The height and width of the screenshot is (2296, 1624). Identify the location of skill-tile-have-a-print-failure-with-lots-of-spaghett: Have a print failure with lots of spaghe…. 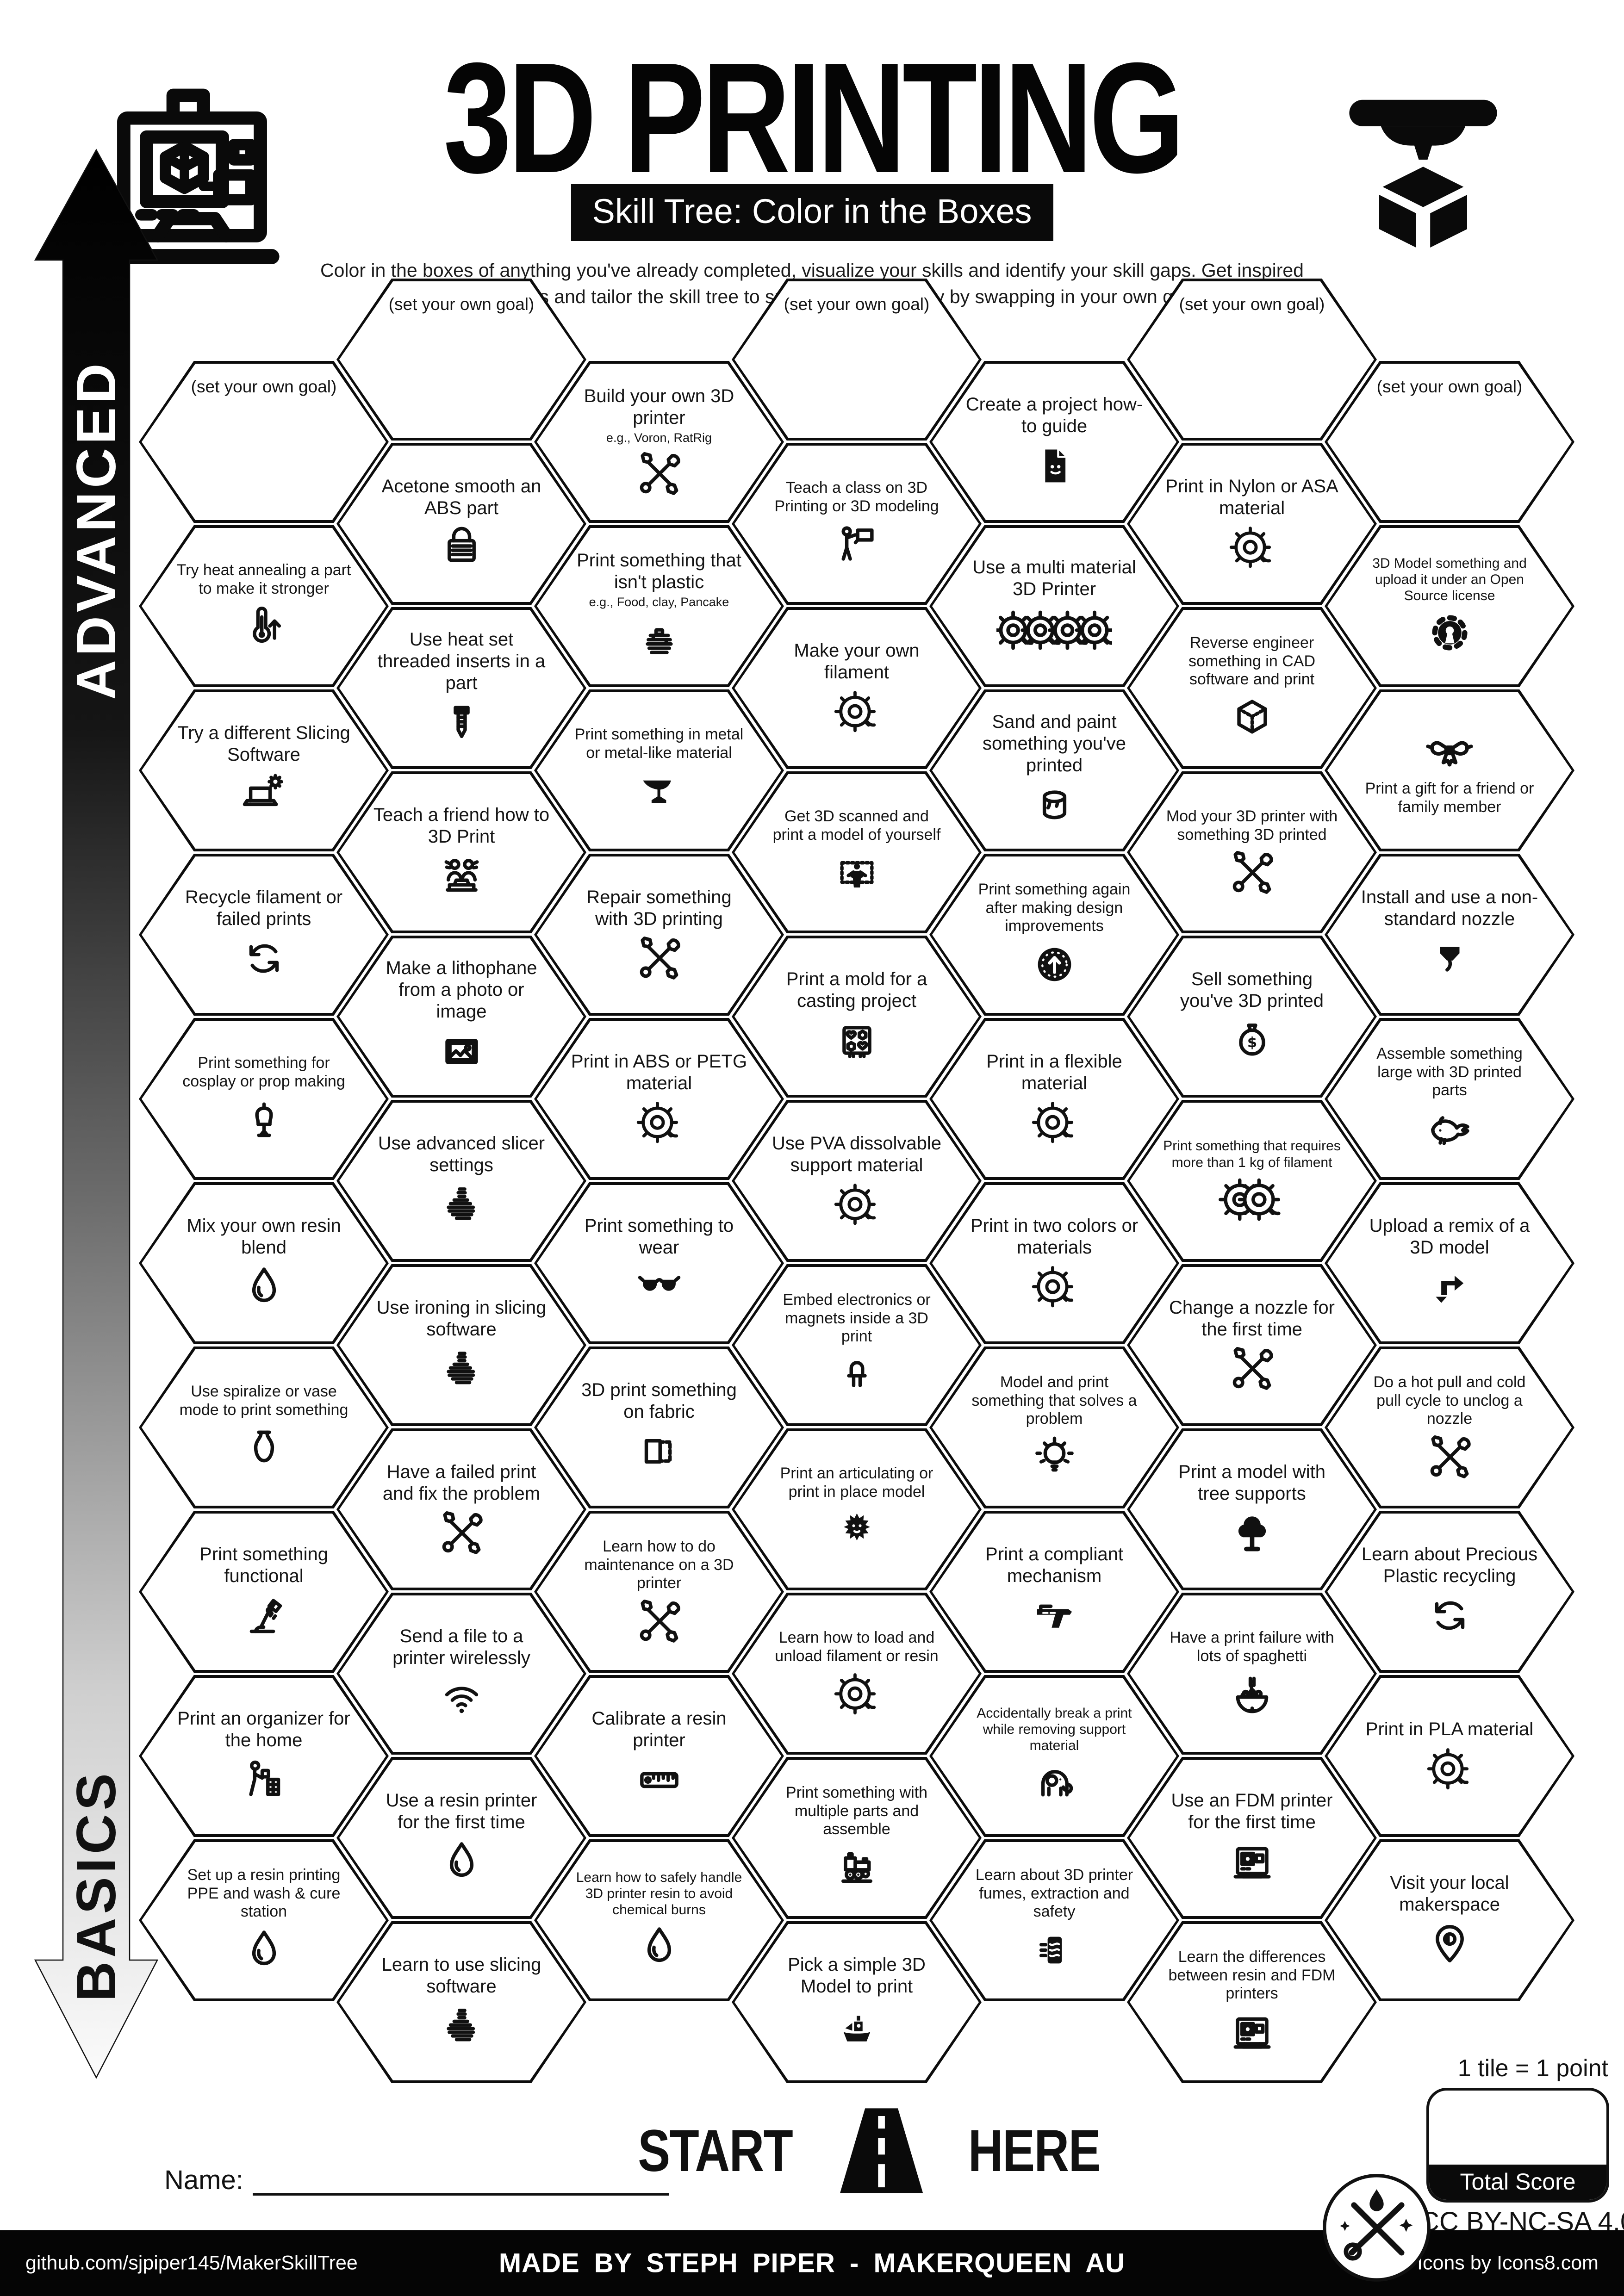
(1252, 1674).